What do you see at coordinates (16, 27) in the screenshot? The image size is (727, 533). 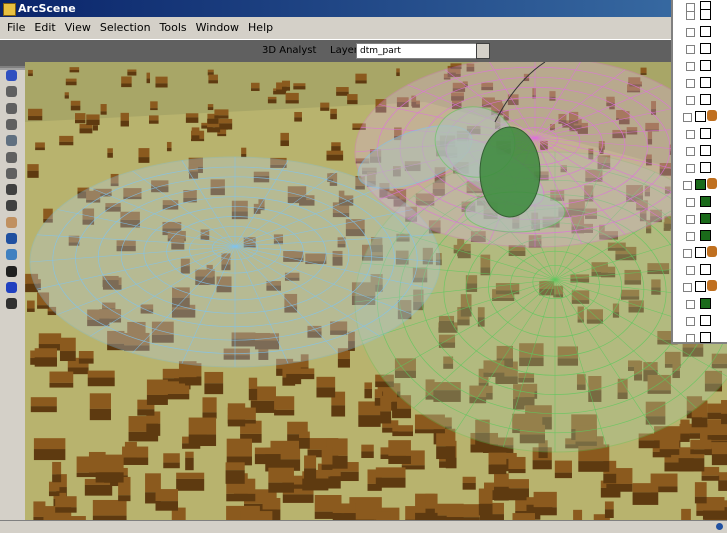 I see `menu-item: File` at bounding box center [16, 27].